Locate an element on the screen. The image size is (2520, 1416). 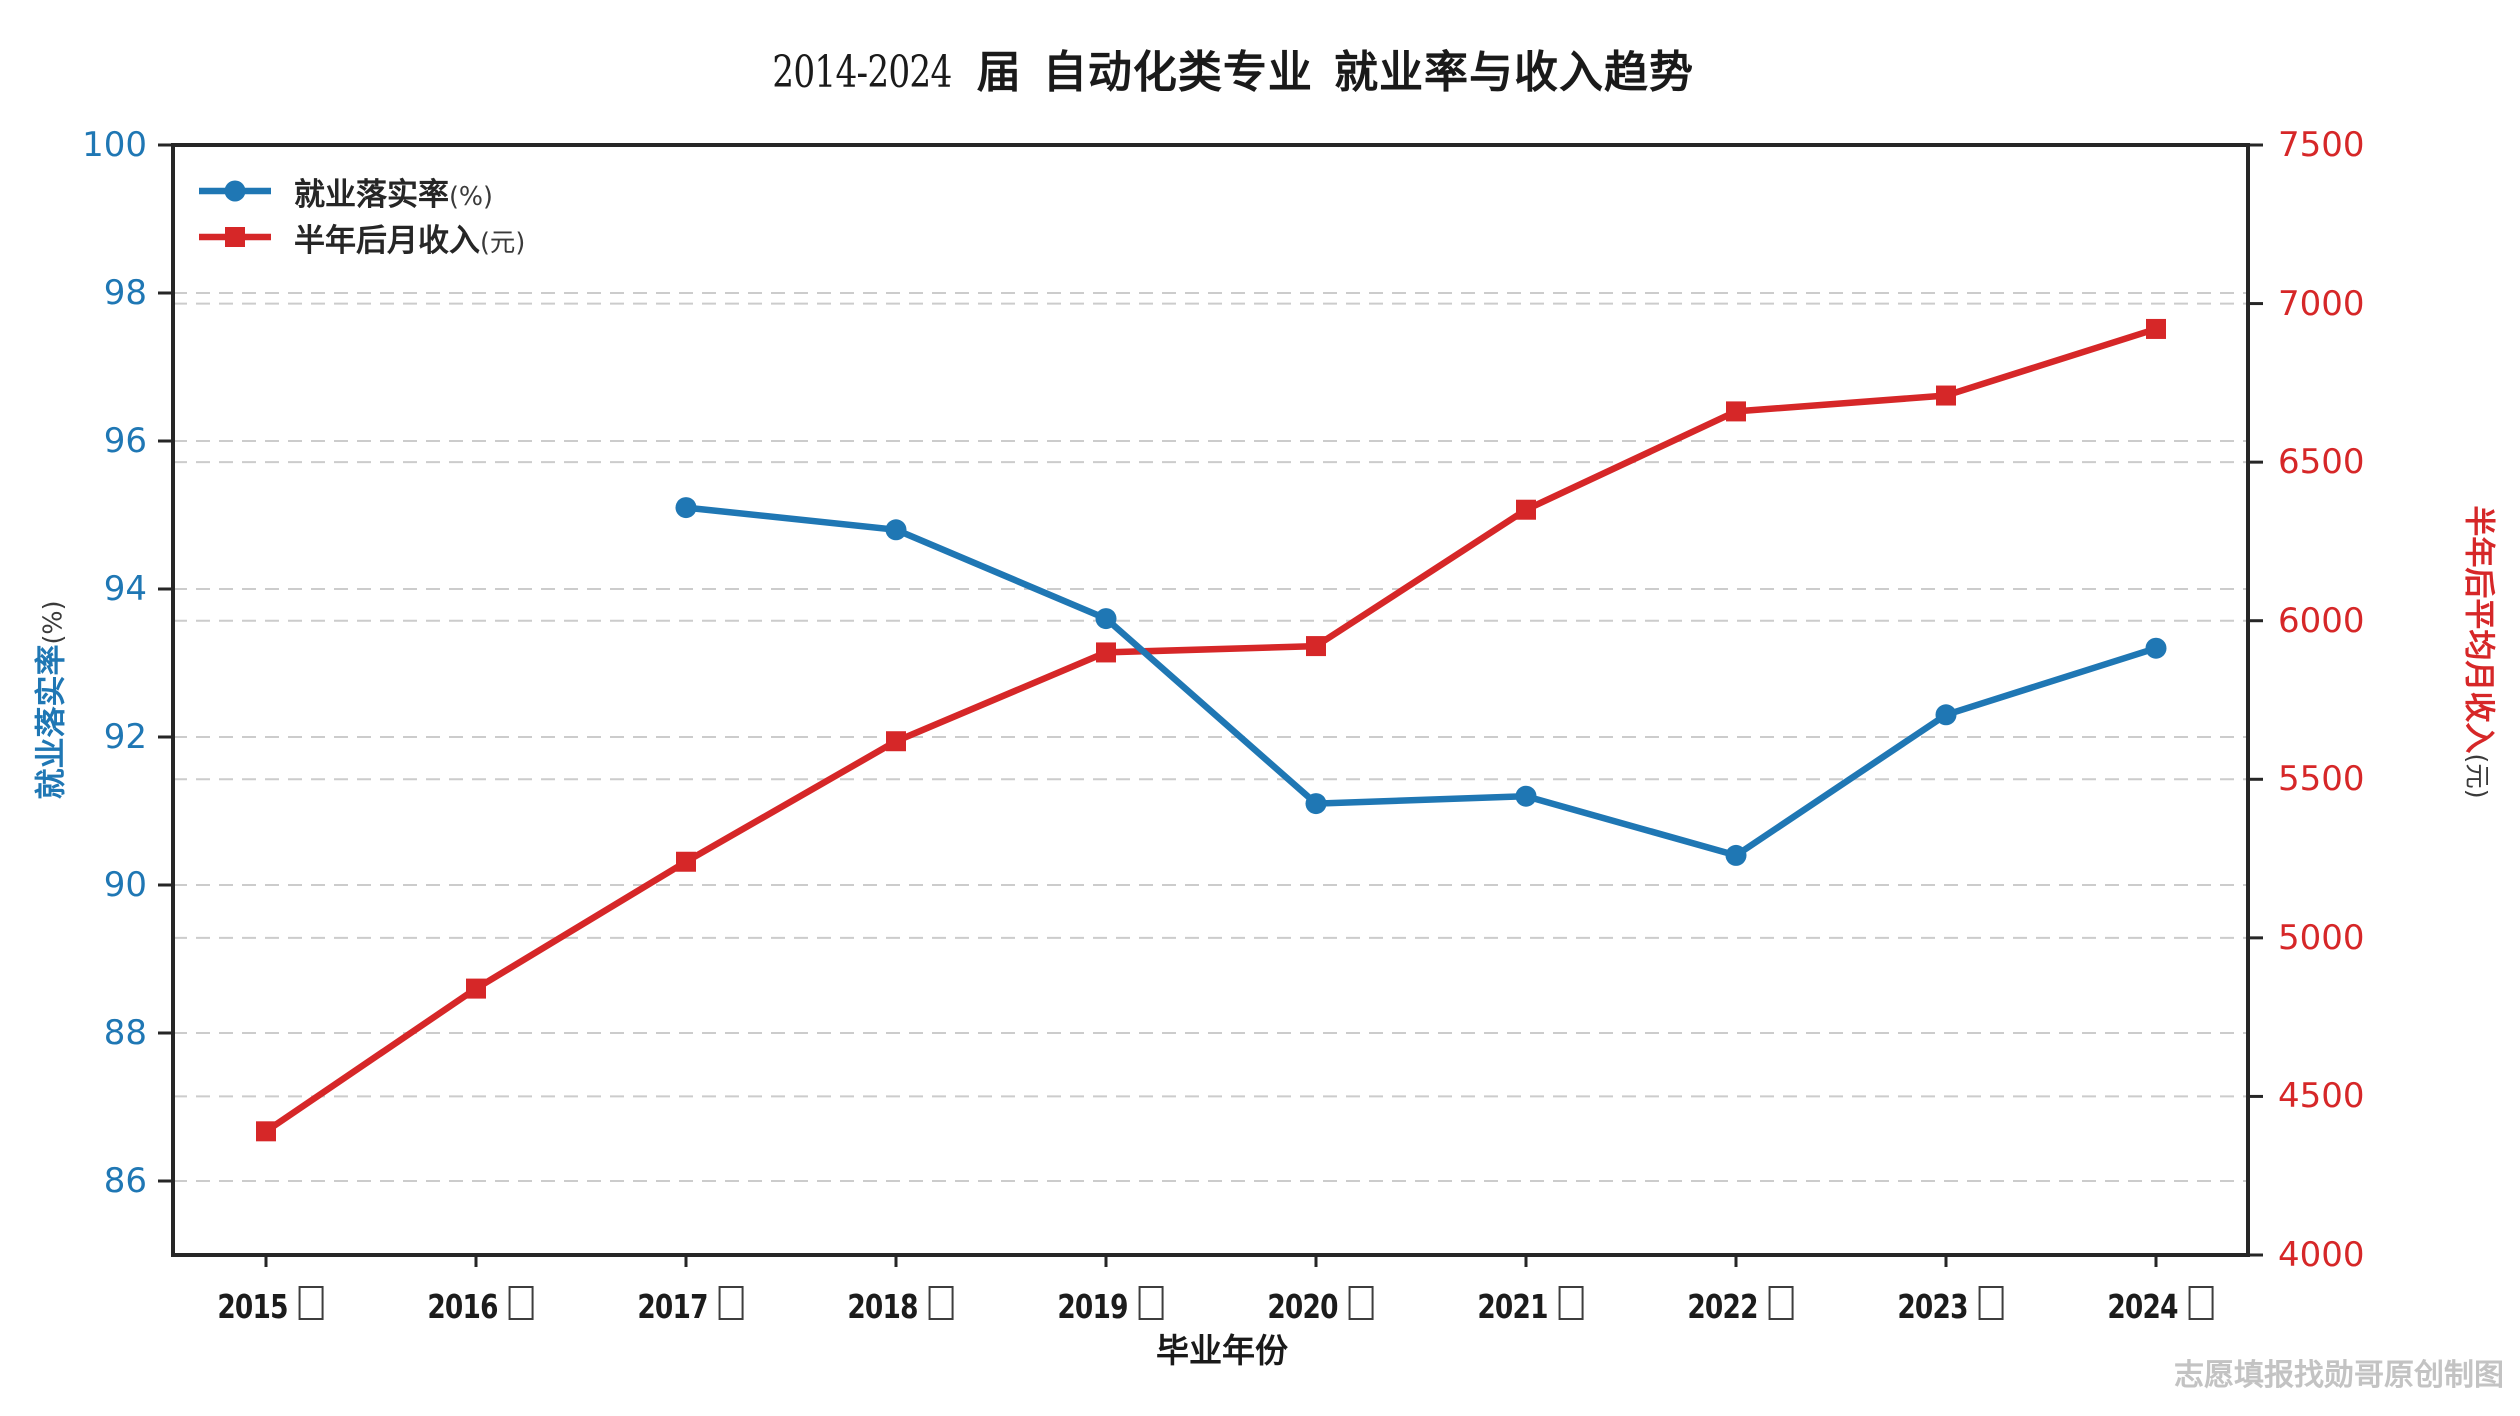
x-tick-year: 2023 is located at coordinates (1932, 1306).